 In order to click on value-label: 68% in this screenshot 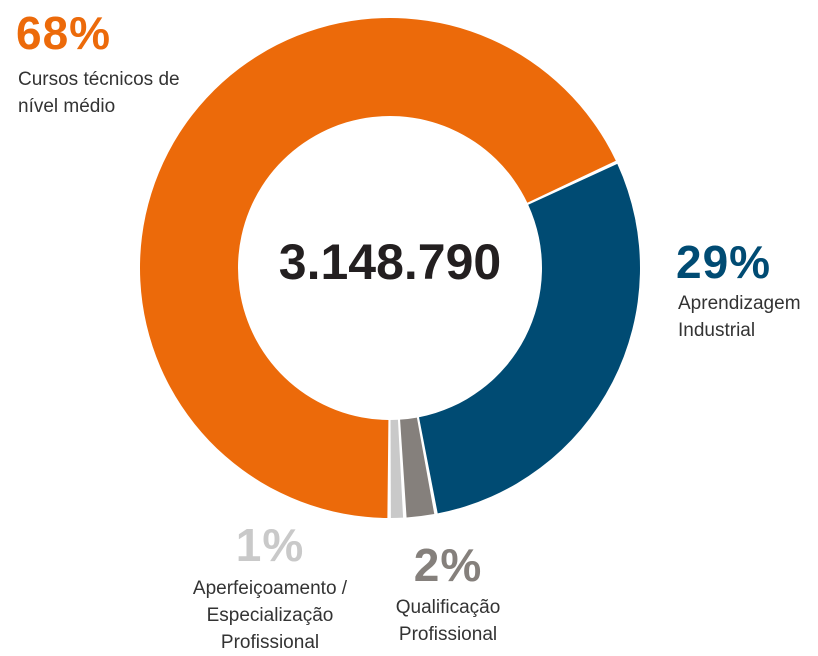, I will do `click(64, 33)`.